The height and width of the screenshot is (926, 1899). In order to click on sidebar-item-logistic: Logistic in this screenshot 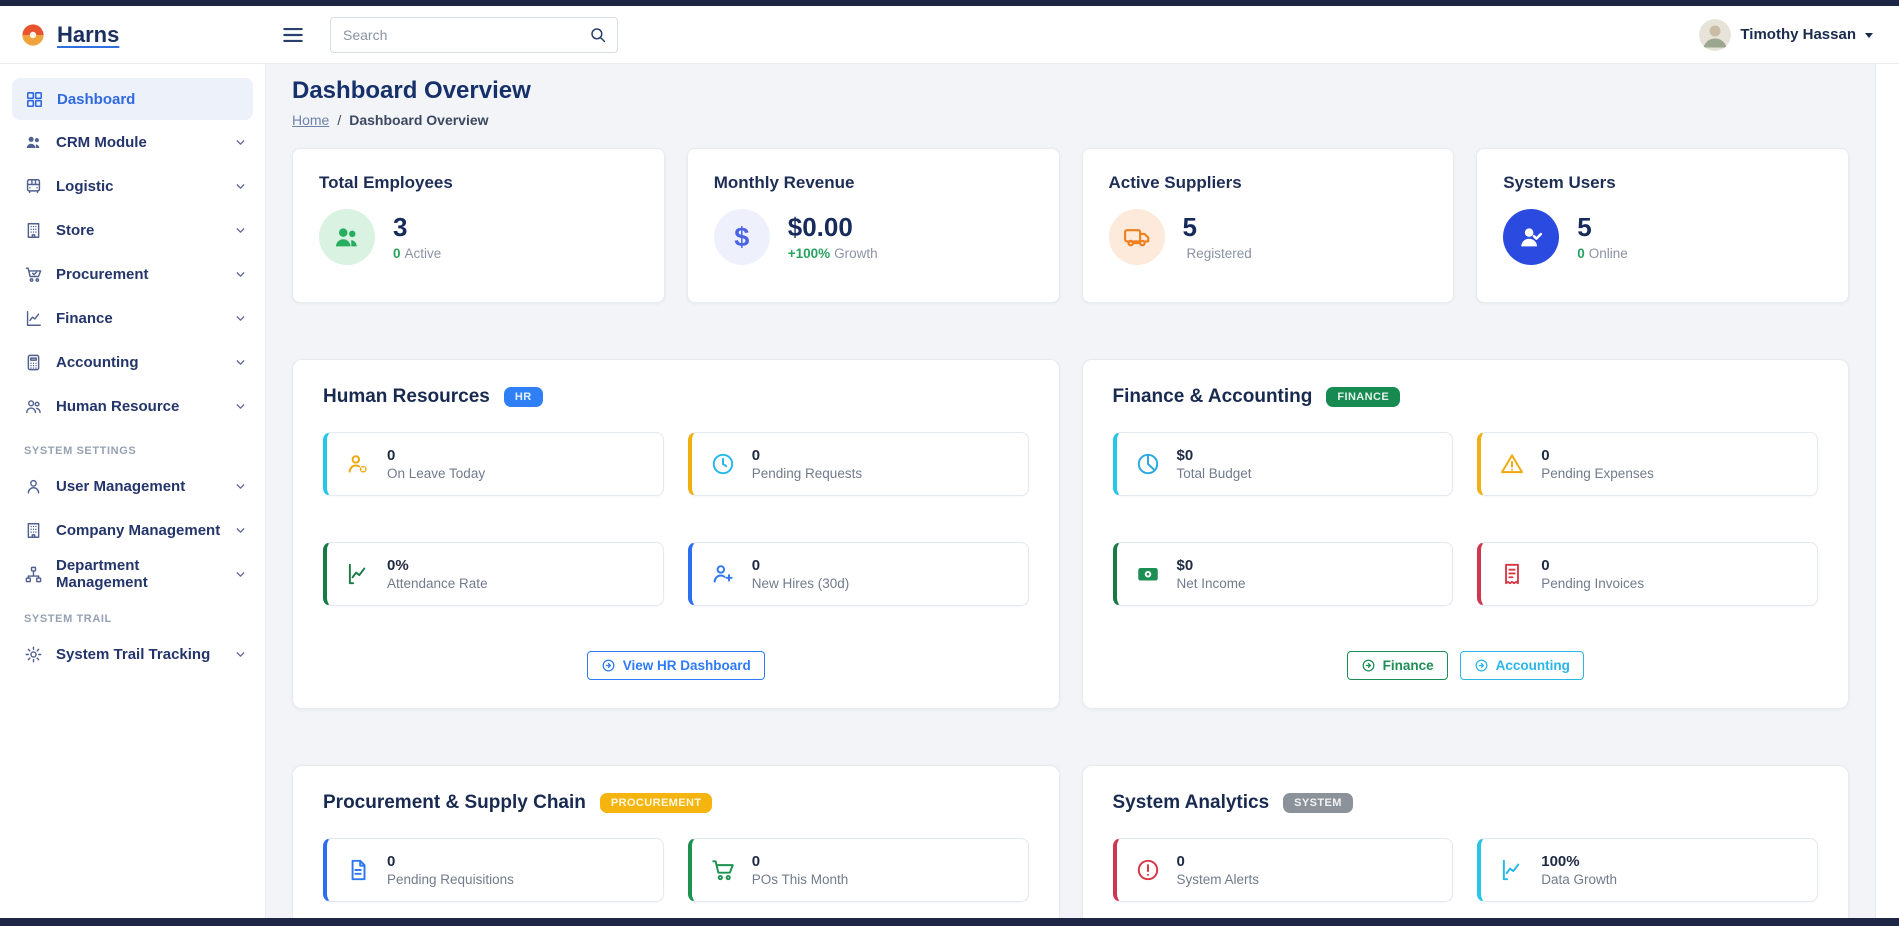, I will do `click(132, 186)`.